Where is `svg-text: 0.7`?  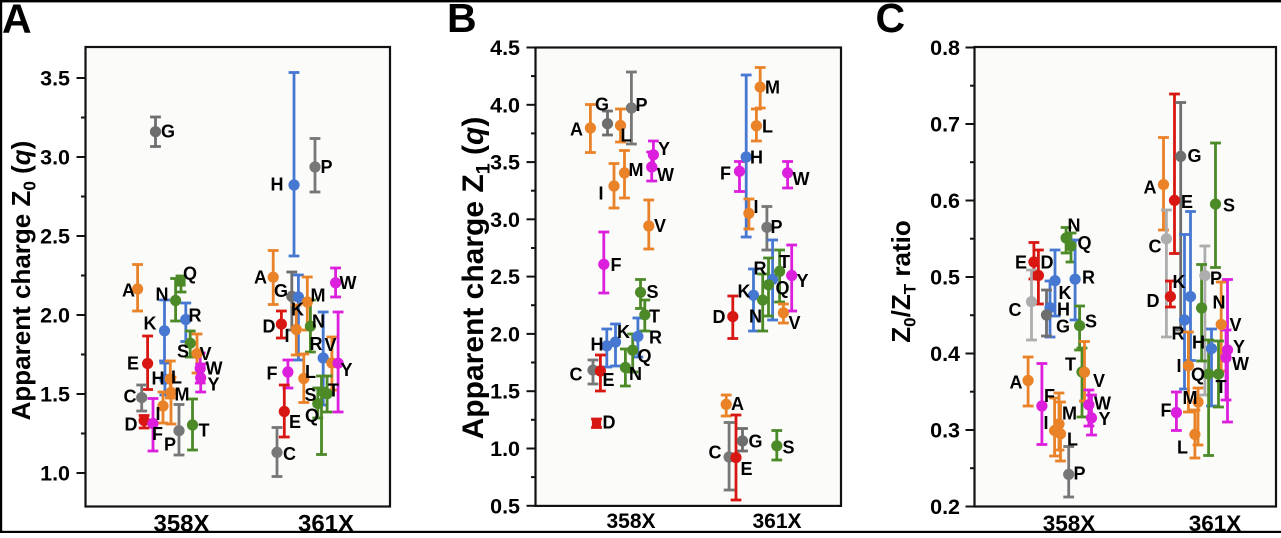
svg-text: 0.7 is located at coordinates (945, 125).